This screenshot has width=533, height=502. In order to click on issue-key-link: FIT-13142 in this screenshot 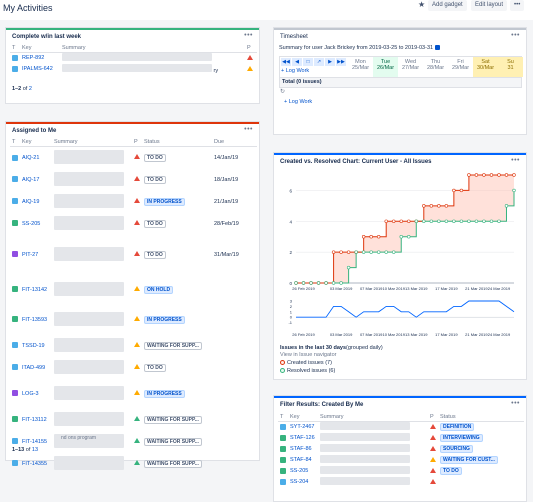, I will do `click(35, 289)`.